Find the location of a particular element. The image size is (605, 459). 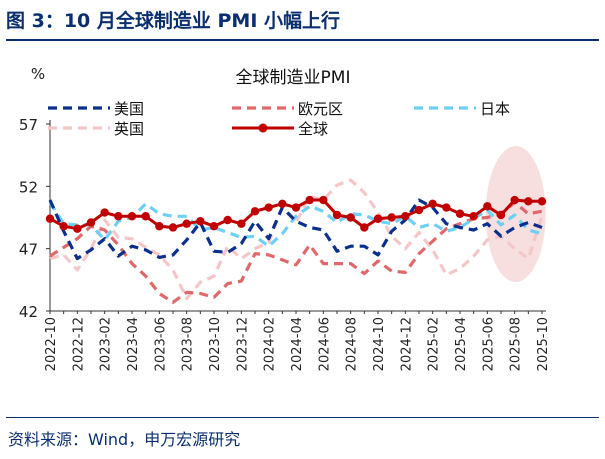

x-tick-label: 2023-02 is located at coordinates (106, 344).